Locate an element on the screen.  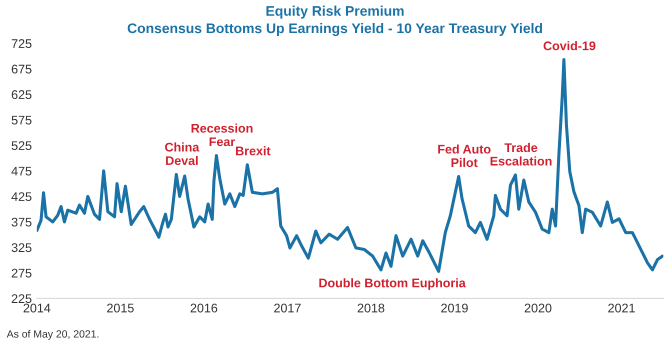
x-tick-label: 2019 is located at coordinates (454, 308).